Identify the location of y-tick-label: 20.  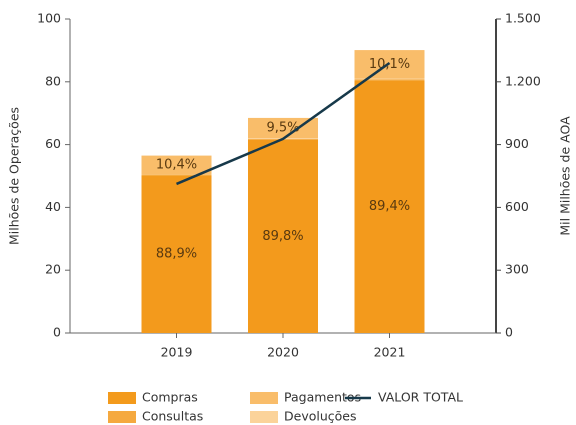
(53, 269).